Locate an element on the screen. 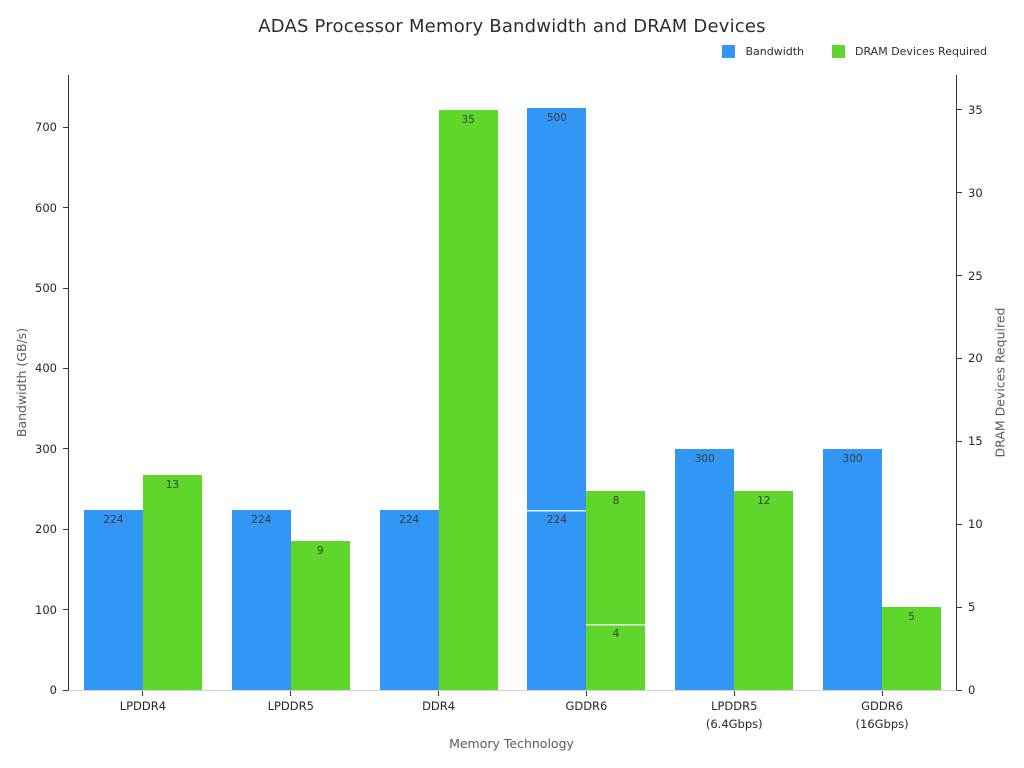  x-tick-mark-lpddr5 is located at coordinates (291, 693).